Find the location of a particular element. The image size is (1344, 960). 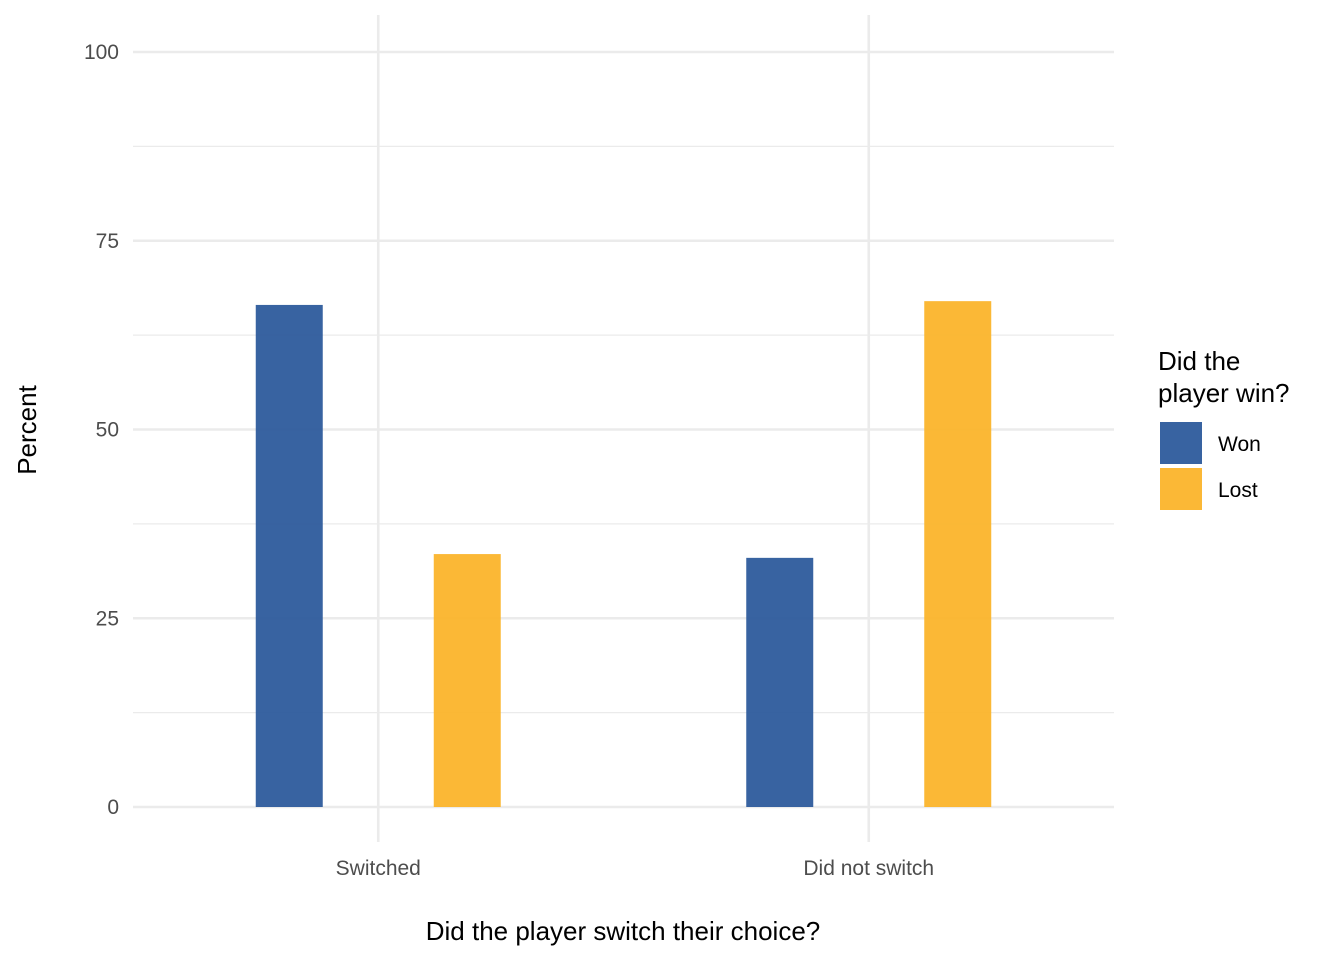

y-tick-label: 100 is located at coordinates (101, 52).